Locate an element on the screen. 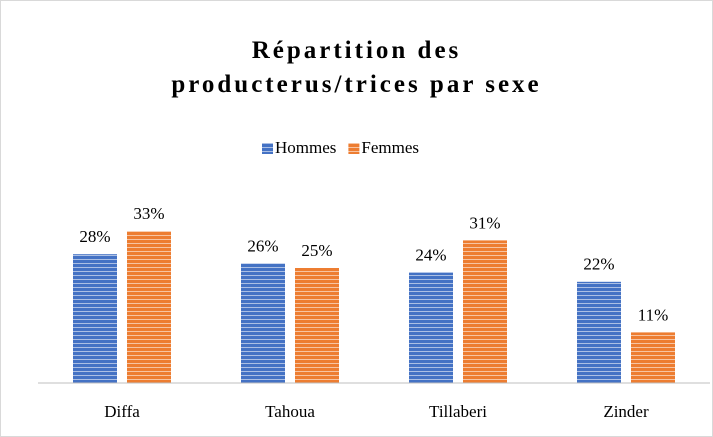 Image resolution: width=713 pixels, height=437 pixels. data-label: 11% is located at coordinates (653, 314).